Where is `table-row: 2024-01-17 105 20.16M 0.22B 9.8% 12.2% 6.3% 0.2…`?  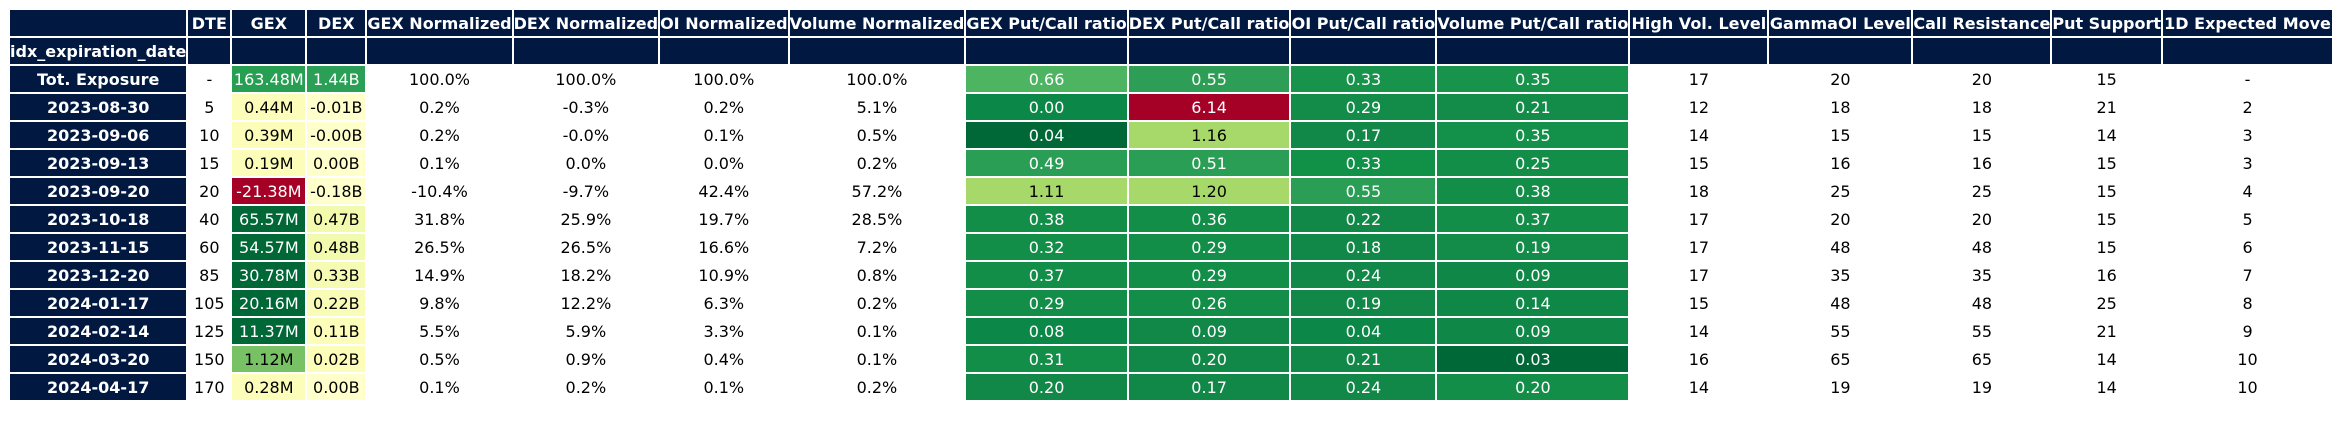
table-row: 2024-01-17 105 20.16M 0.22B 9.8% 12.2% 6.3% 0.2… is located at coordinates (1171, 303).